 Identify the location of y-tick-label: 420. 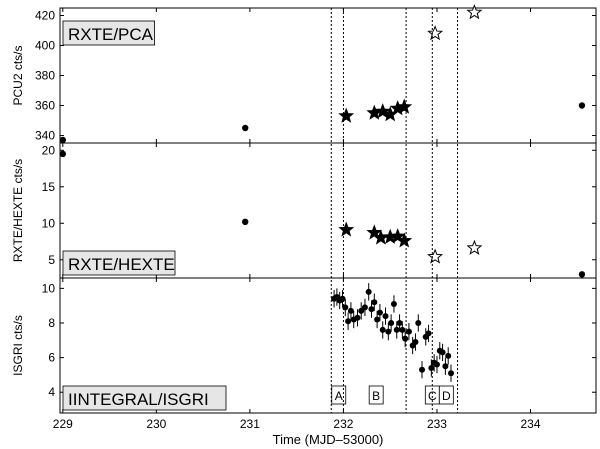
(45, 16).